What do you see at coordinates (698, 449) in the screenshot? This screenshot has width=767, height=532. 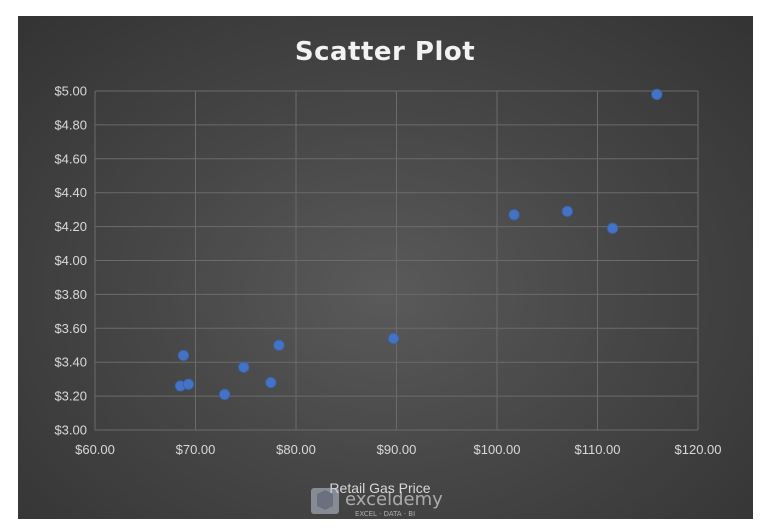 I see `x-tick-label: $120.00` at bounding box center [698, 449].